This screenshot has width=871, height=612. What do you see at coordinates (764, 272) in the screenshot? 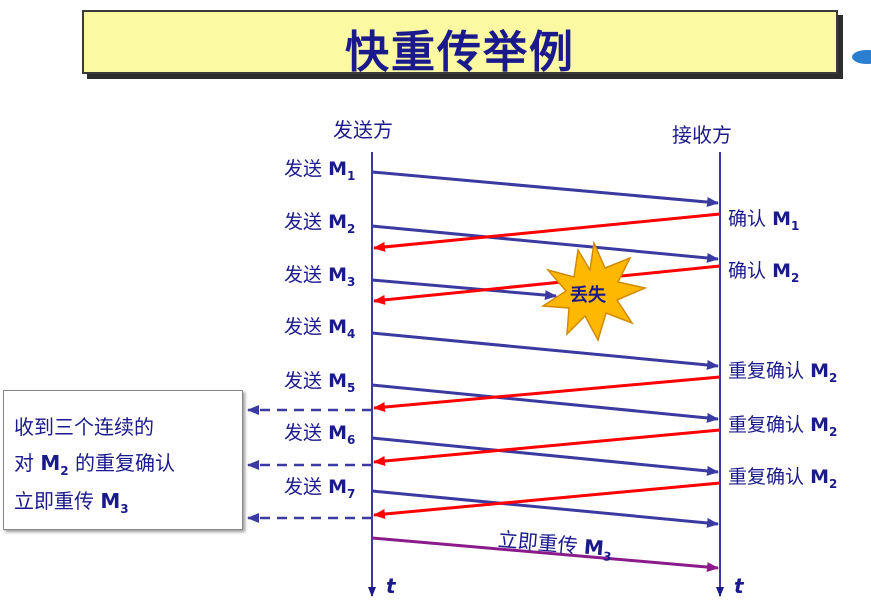
I see `ack-label-m2: 确认 M2` at bounding box center [764, 272].